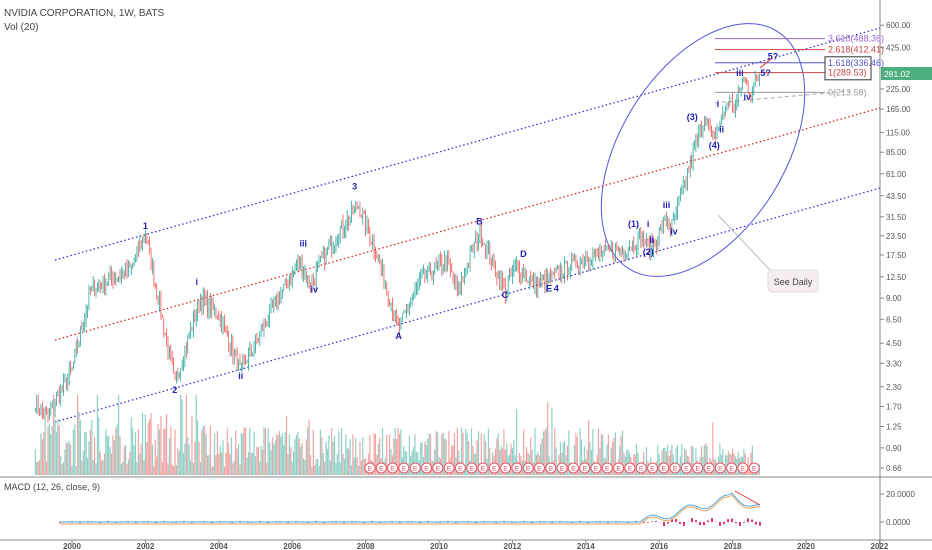 Image resolution: width=932 pixels, height=550 pixels. Describe the element at coordinates (354, 186) in the screenshot. I see `wave-label: 3` at that location.